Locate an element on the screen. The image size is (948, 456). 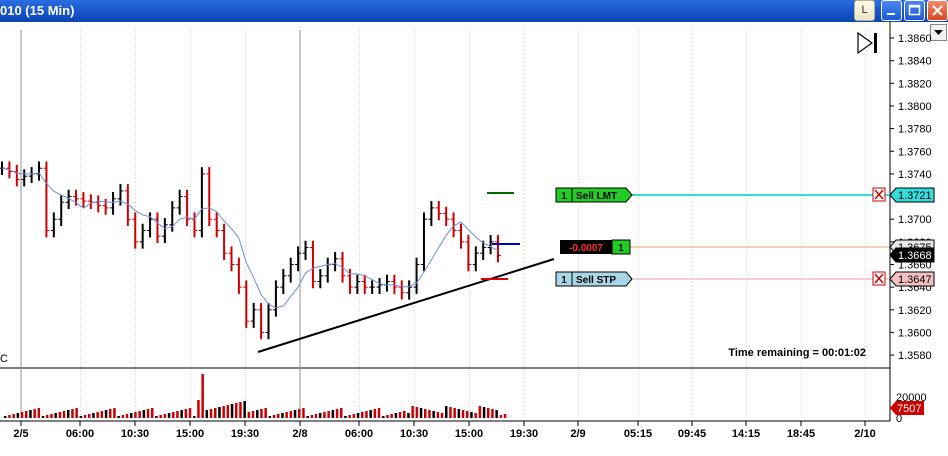
sell-stop-order-tag: 1 Sell STP is located at coordinates (594, 279).